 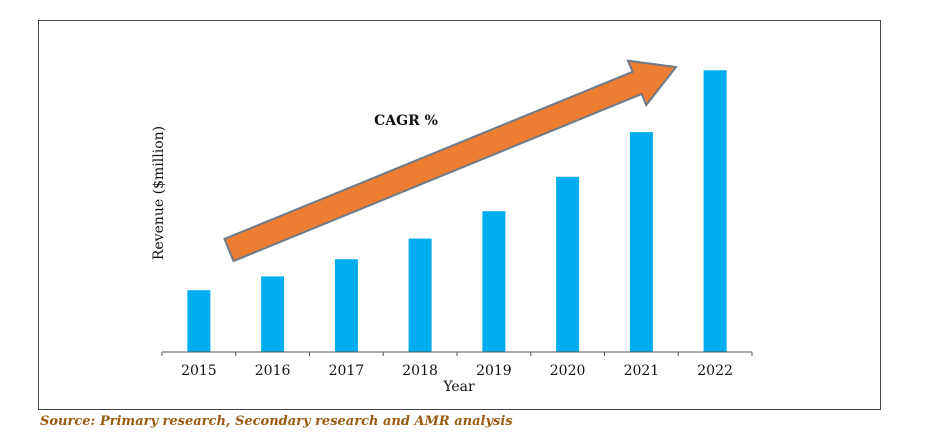 What do you see at coordinates (642, 371) in the screenshot?
I see `x-tick-label-2021: 2021` at bounding box center [642, 371].